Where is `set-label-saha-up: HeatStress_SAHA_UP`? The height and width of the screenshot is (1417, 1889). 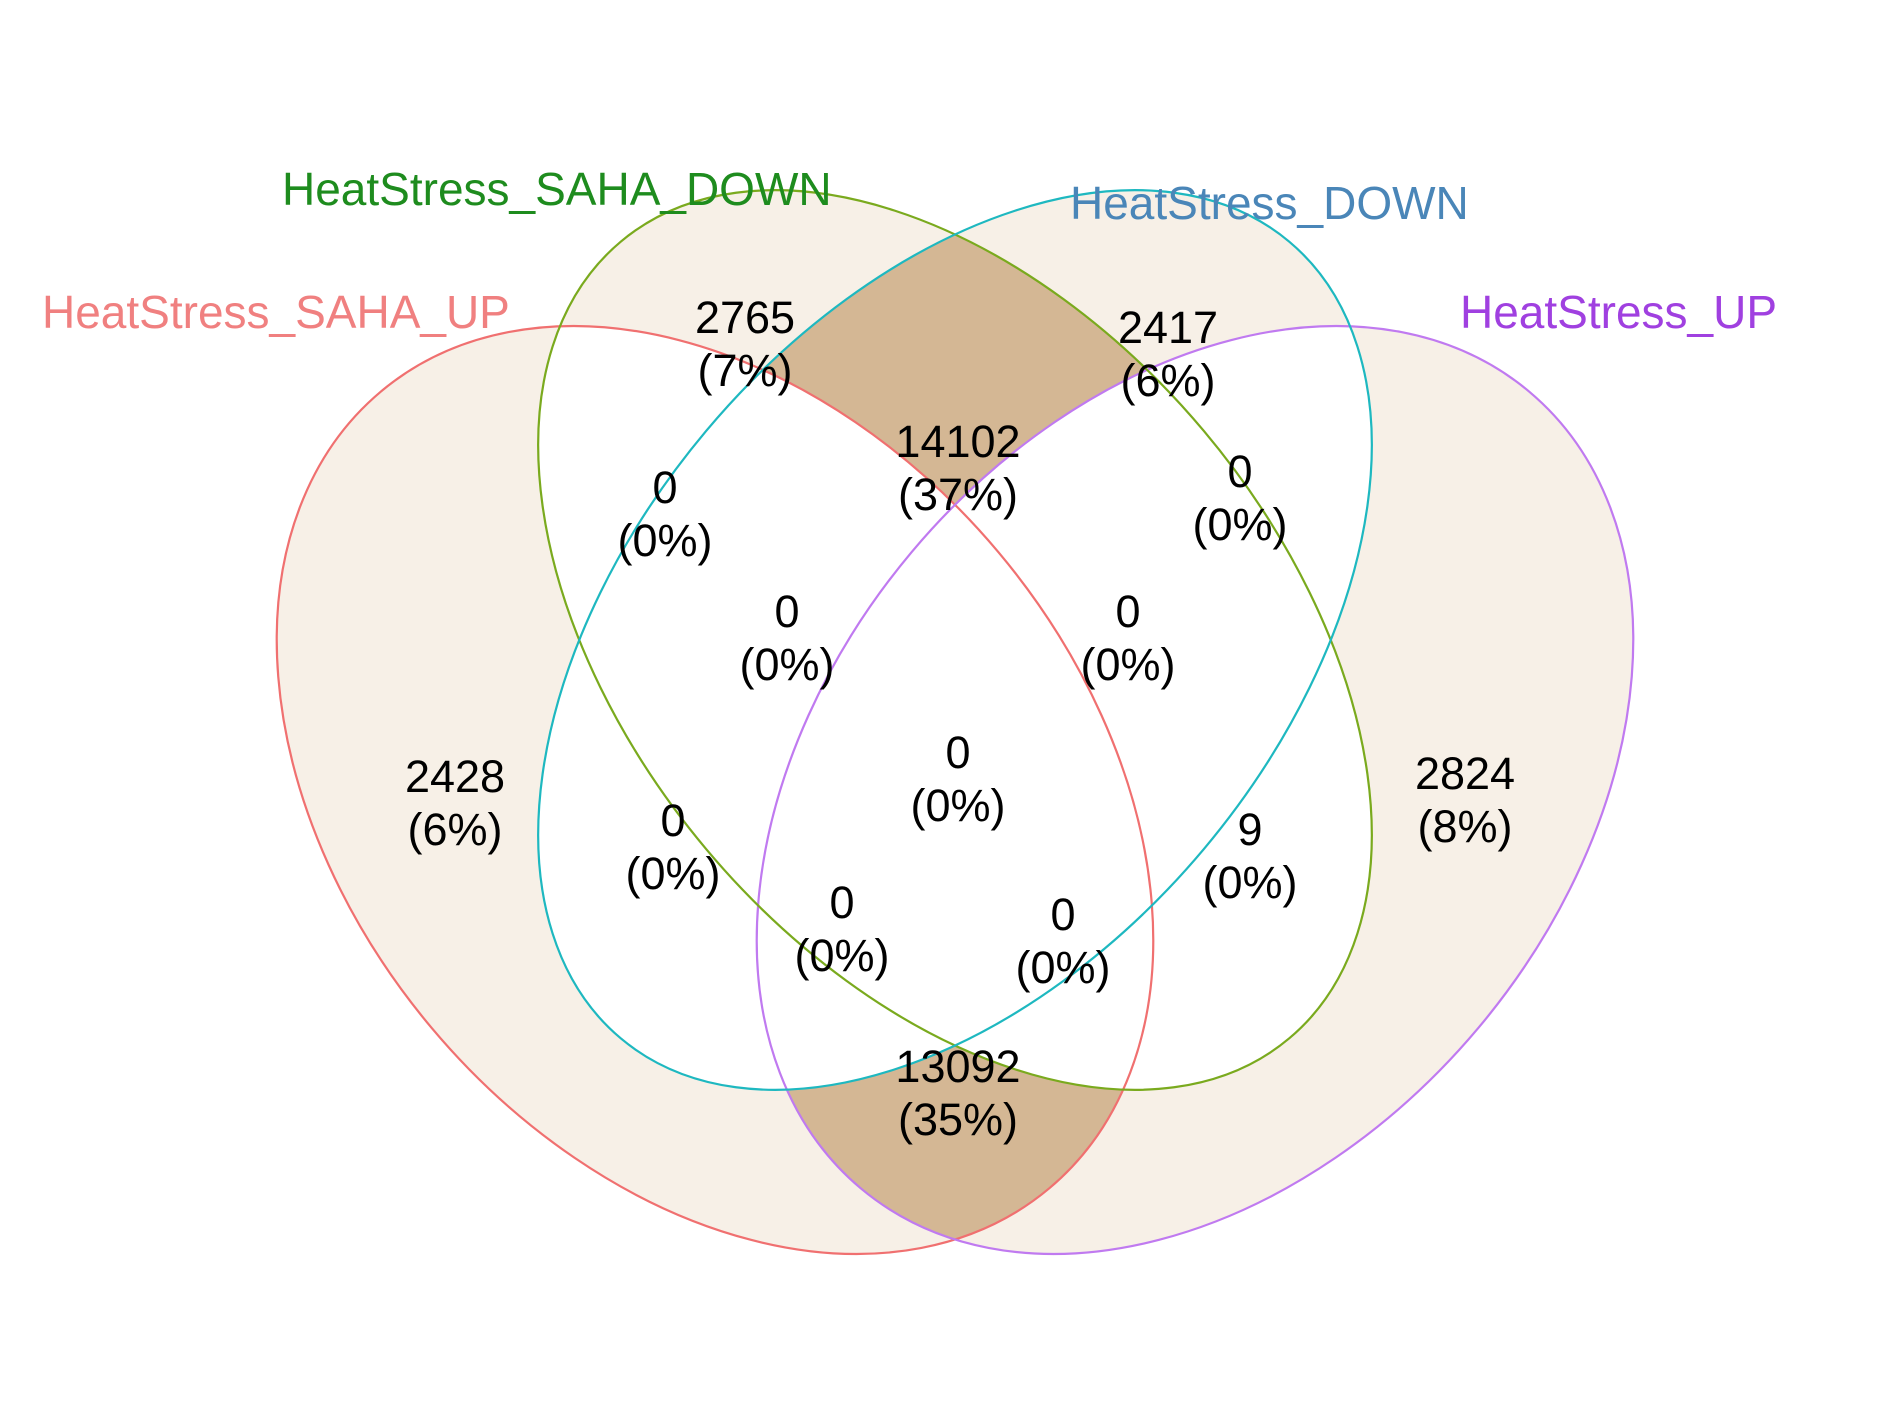 set-label-saha-up: HeatStress_SAHA_UP is located at coordinates (276, 312).